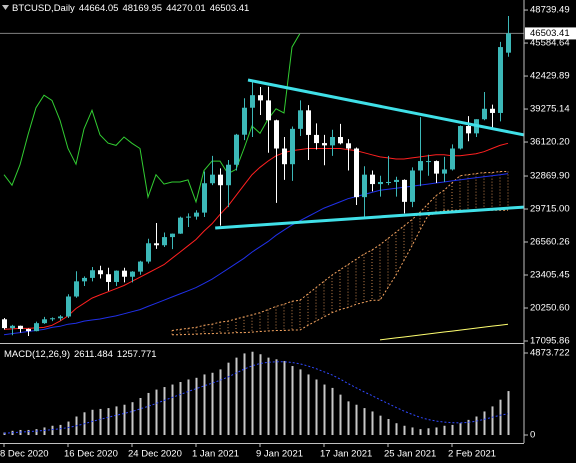 Image resolution: width=576 pixels, height=463 pixels. What do you see at coordinates (230, 8) in the screenshot?
I see `ohlc-close: 46503.41` at bounding box center [230, 8].